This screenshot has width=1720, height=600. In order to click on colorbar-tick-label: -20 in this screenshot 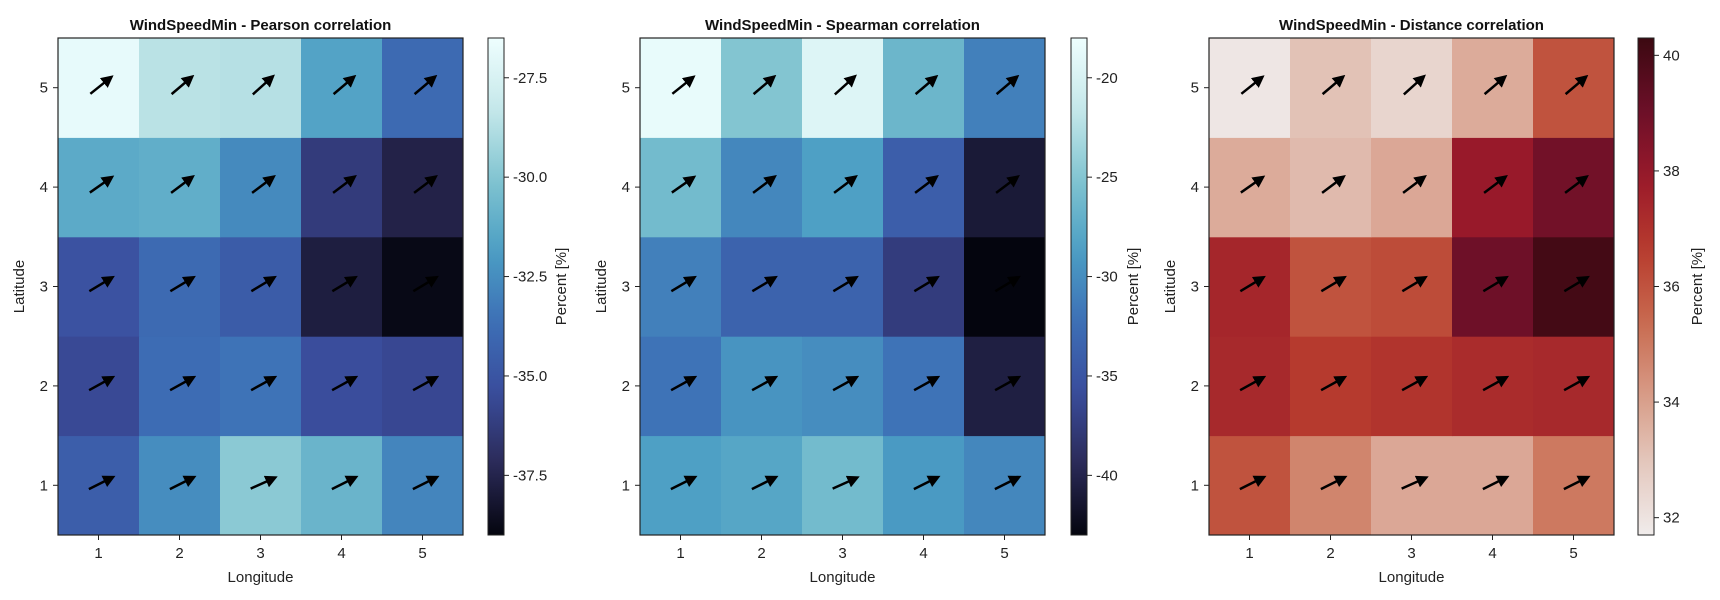, I will do `click(1107, 78)`.